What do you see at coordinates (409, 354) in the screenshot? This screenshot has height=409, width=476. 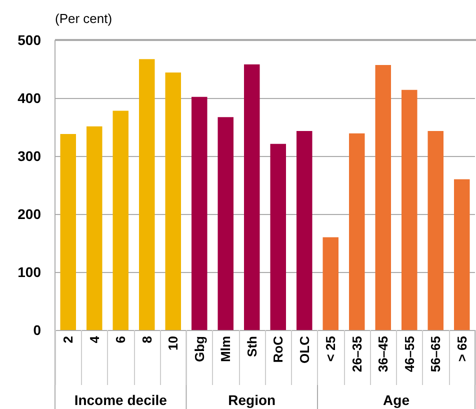 I see `x-tick-label: 46–55` at bounding box center [409, 354].